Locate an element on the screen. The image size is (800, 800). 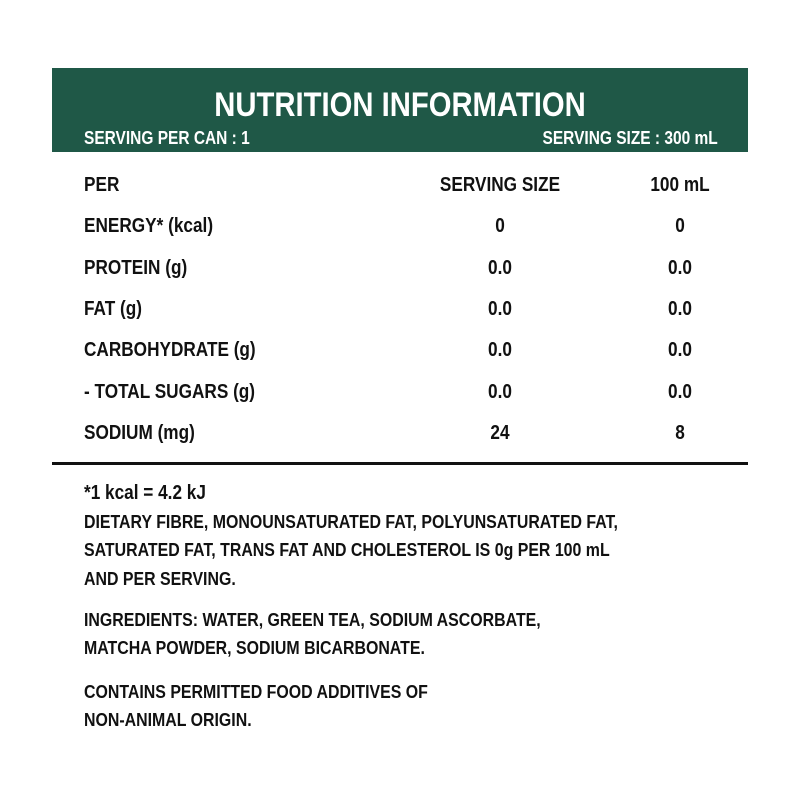
title: NUTRITION INFORMATION is located at coordinates (400, 105).